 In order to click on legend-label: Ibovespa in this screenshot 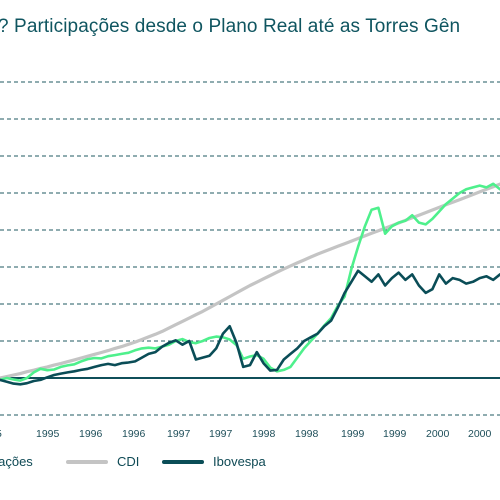, I will do `click(240, 461)`.